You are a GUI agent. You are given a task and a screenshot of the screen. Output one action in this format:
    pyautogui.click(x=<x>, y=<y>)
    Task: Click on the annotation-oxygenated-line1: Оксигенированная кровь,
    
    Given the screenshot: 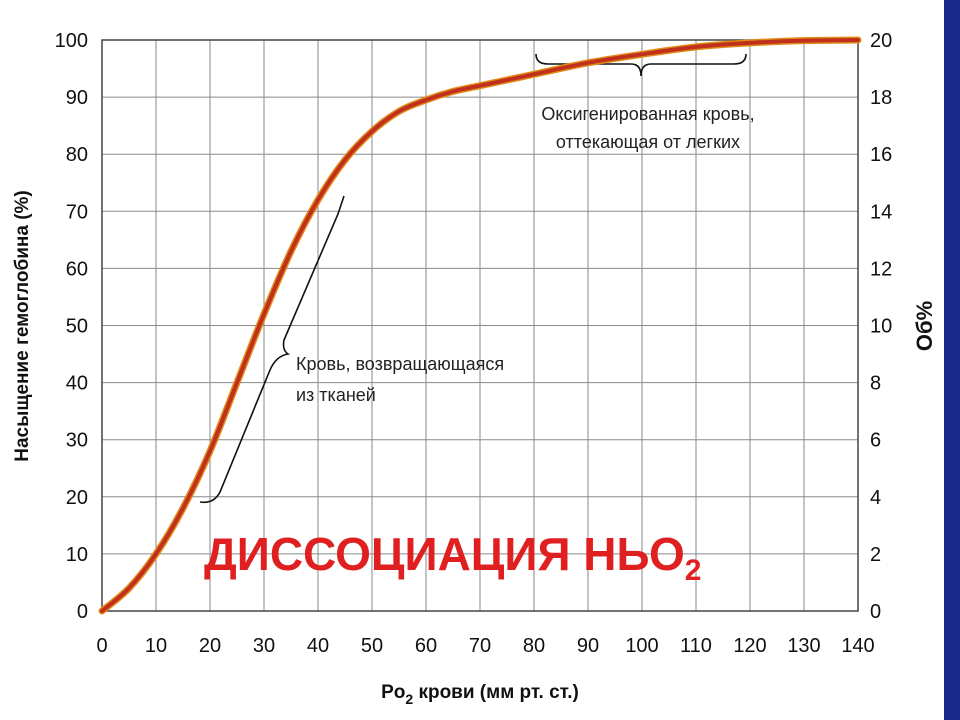 What is the action you would take?
    pyautogui.click(x=647, y=114)
    